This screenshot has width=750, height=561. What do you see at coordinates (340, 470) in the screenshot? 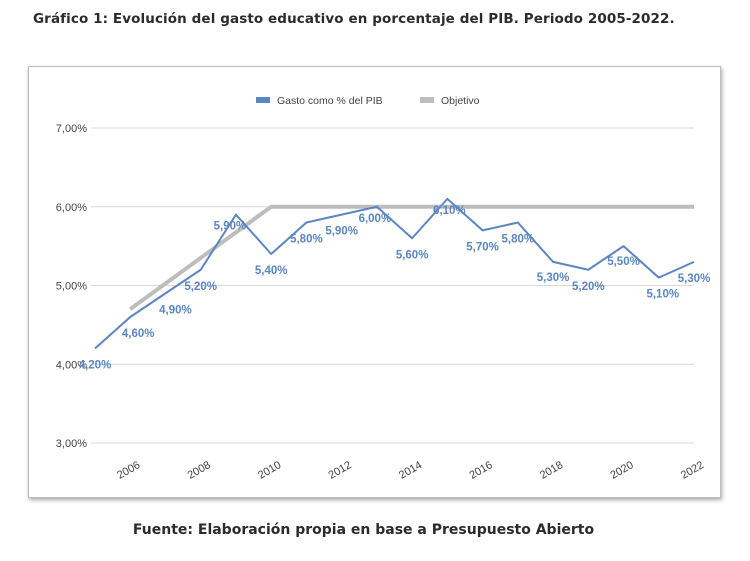
I see `x-tick-label: 2012` at bounding box center [340, 470].